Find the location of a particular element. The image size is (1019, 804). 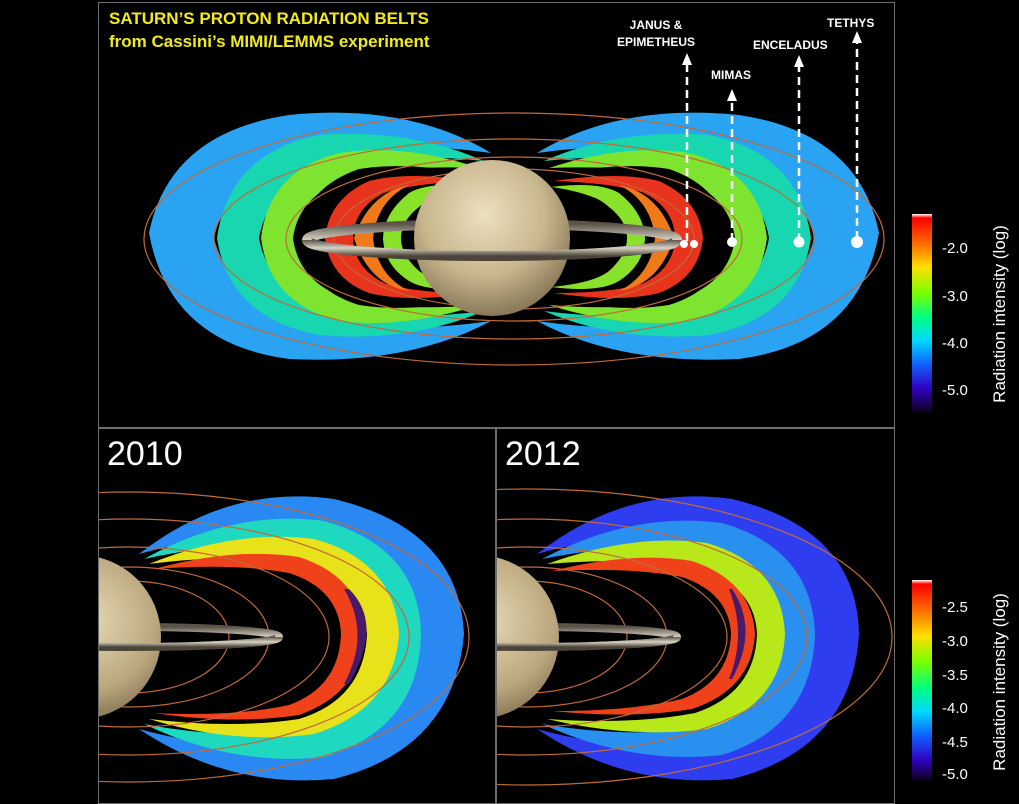

innermost-belt is located at coordinates (598, 237).